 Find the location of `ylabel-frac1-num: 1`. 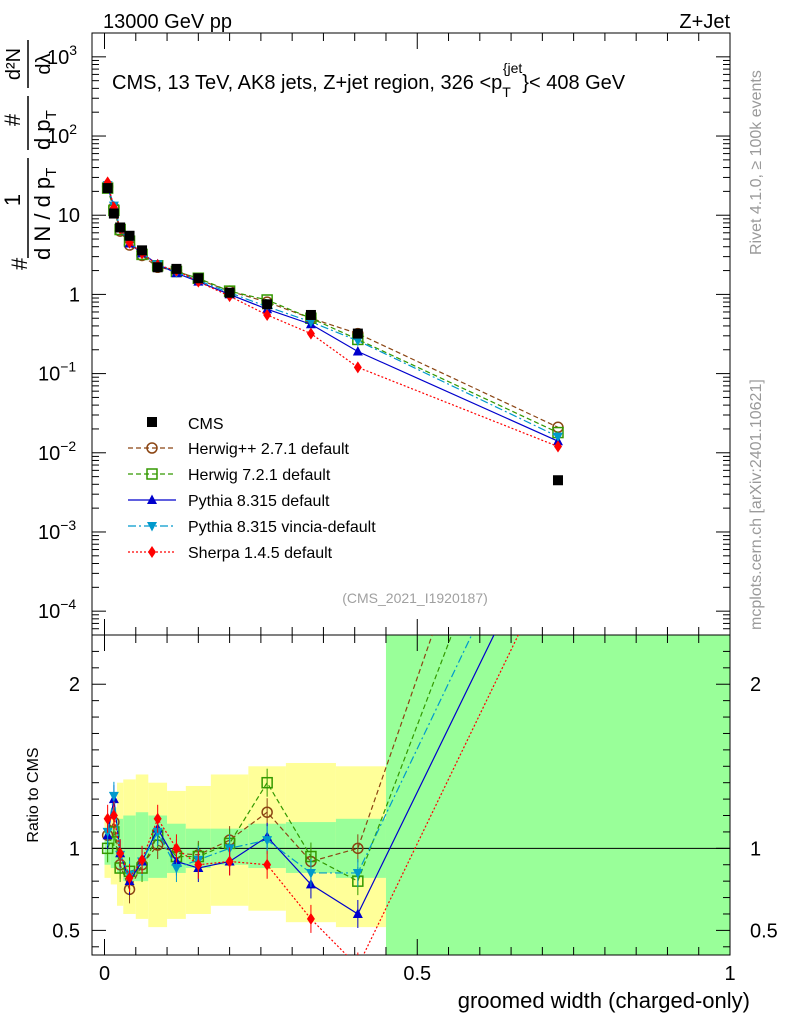

ylabel-frac1-num: 1 is located at coordinates (12, 200).